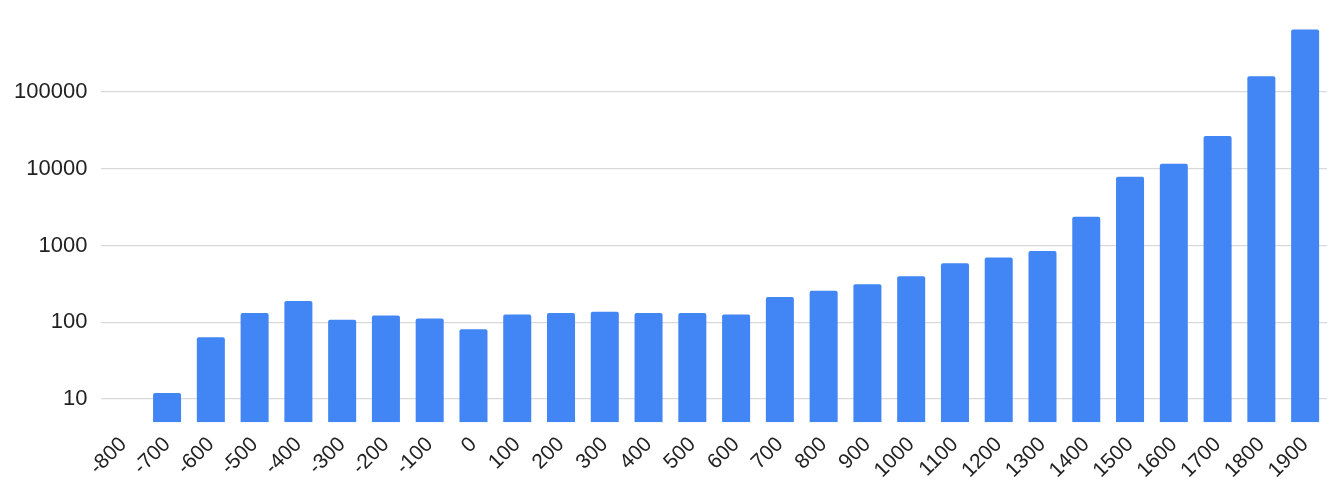  I want to click on x-tick-label: -500, so click(238, 454).